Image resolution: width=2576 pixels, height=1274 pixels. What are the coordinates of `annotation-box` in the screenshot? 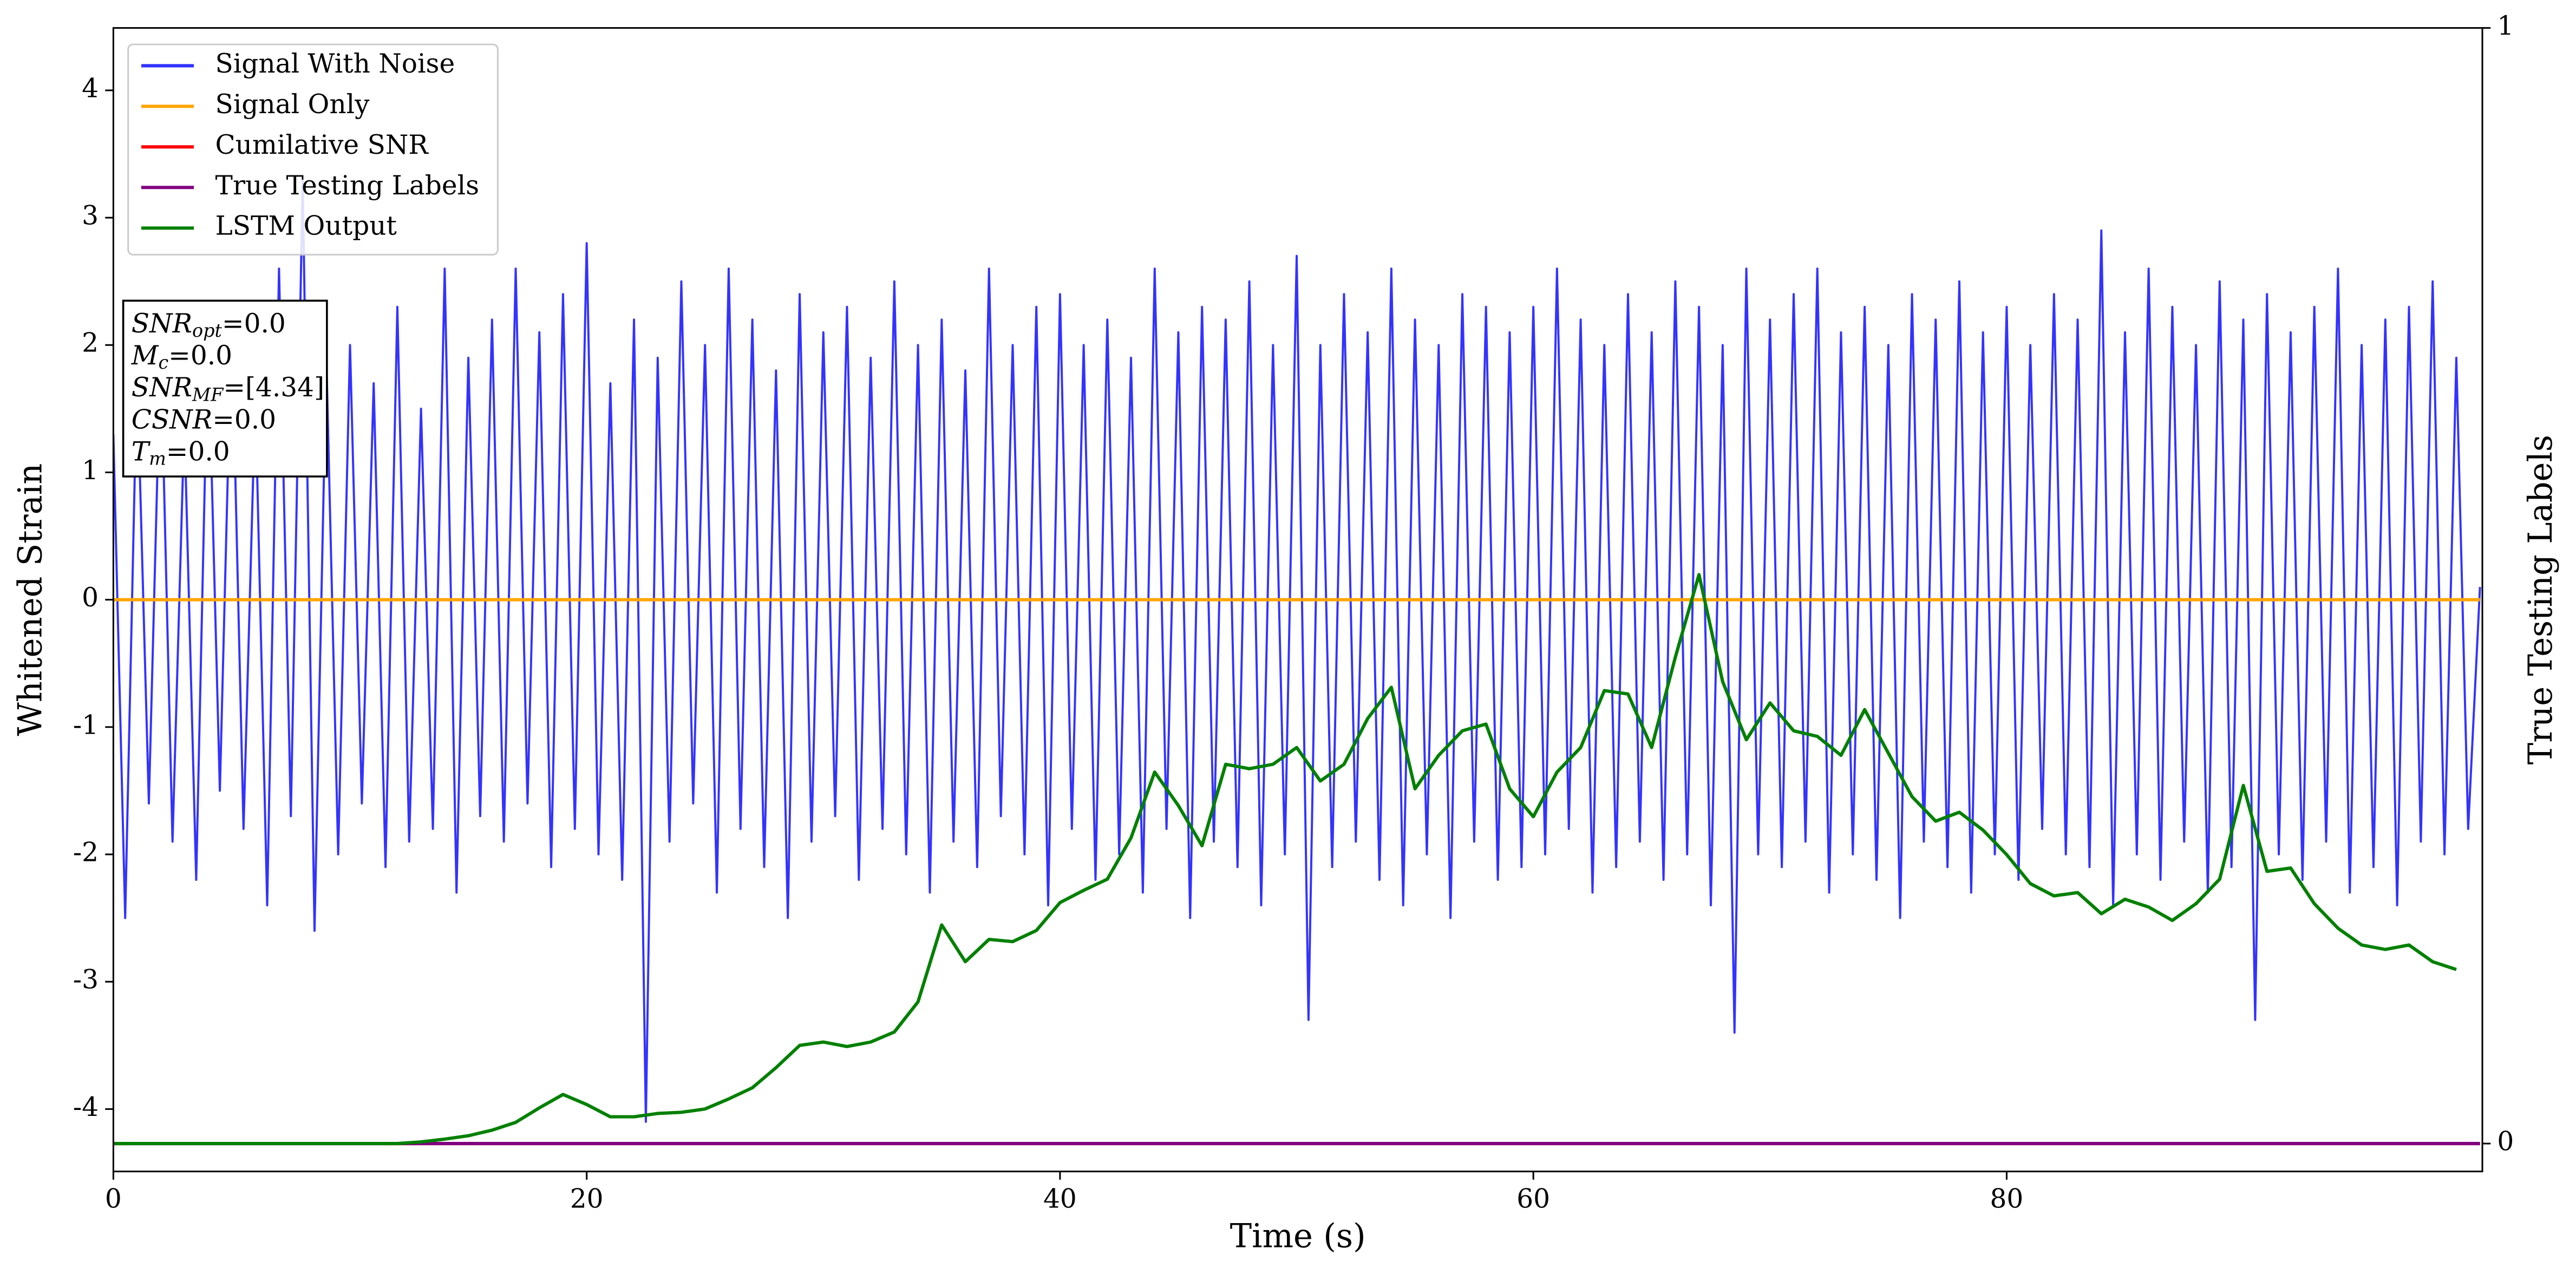 It's located at (225, 388).